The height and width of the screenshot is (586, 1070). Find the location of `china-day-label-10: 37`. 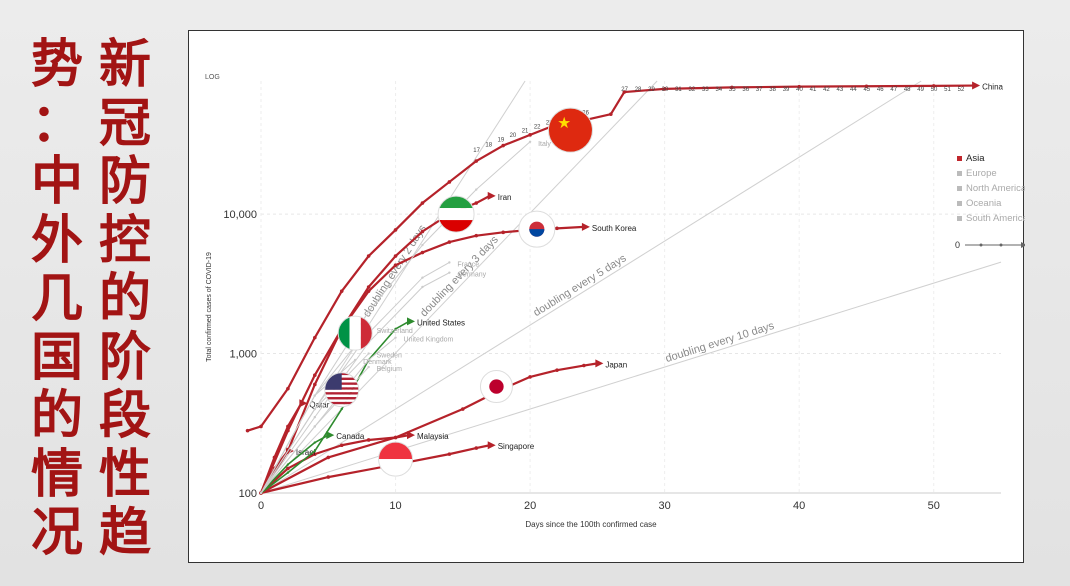

china-day-label-10: 37 is located at coordinates (759, 90).